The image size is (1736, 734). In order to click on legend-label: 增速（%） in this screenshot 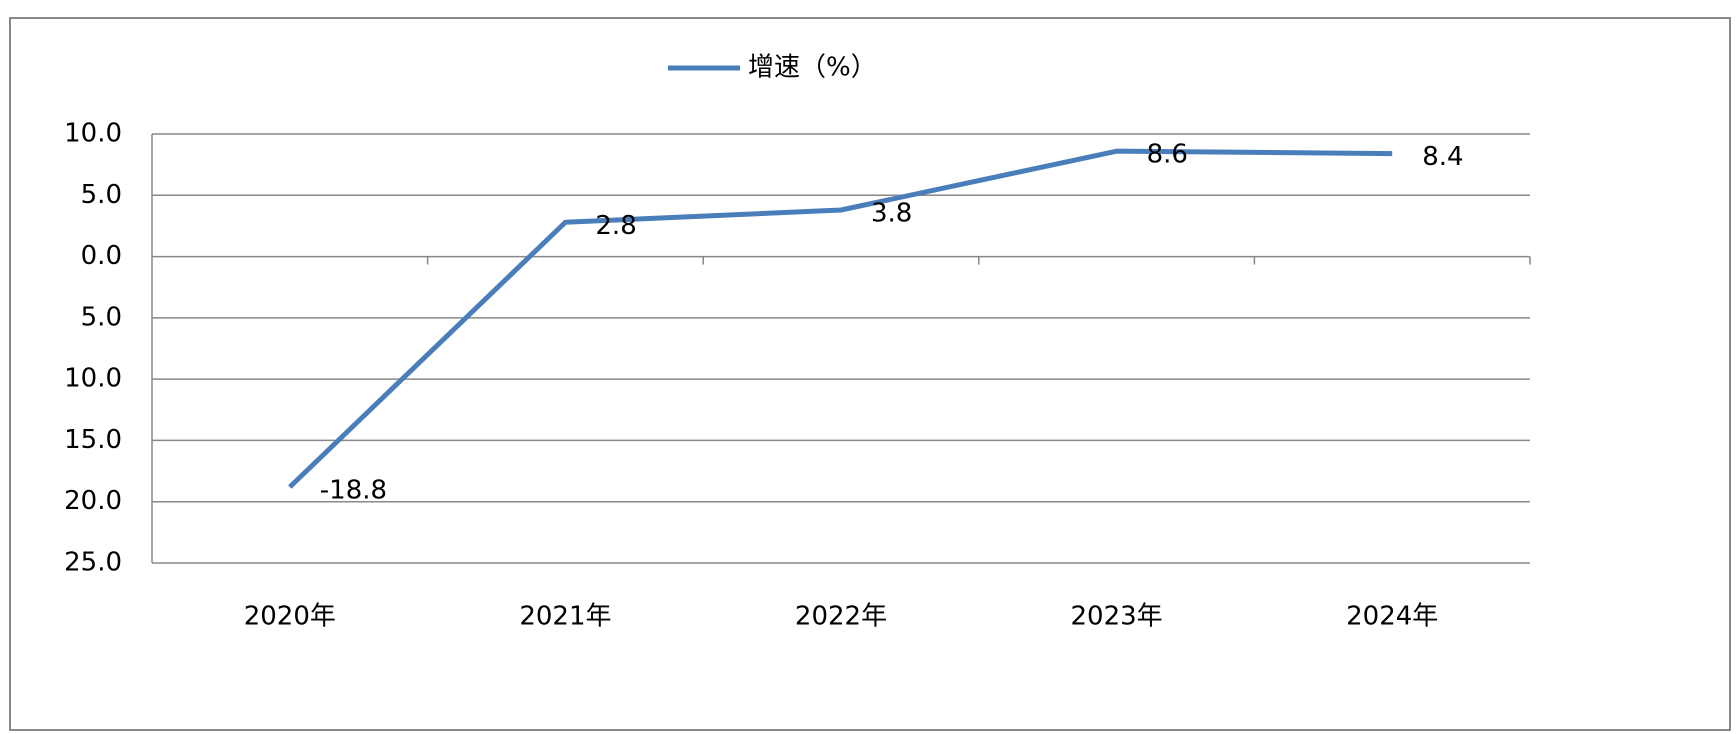, I will do `click(812, 68)`.